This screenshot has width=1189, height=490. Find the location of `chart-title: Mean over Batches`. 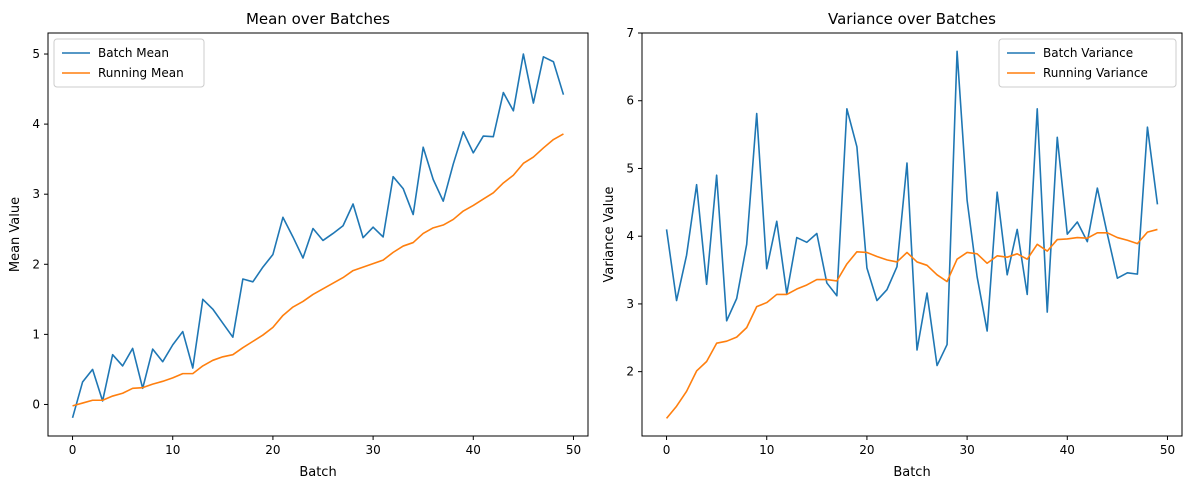

chart-title: Mean over Batches is located at coordinates (318, 19).